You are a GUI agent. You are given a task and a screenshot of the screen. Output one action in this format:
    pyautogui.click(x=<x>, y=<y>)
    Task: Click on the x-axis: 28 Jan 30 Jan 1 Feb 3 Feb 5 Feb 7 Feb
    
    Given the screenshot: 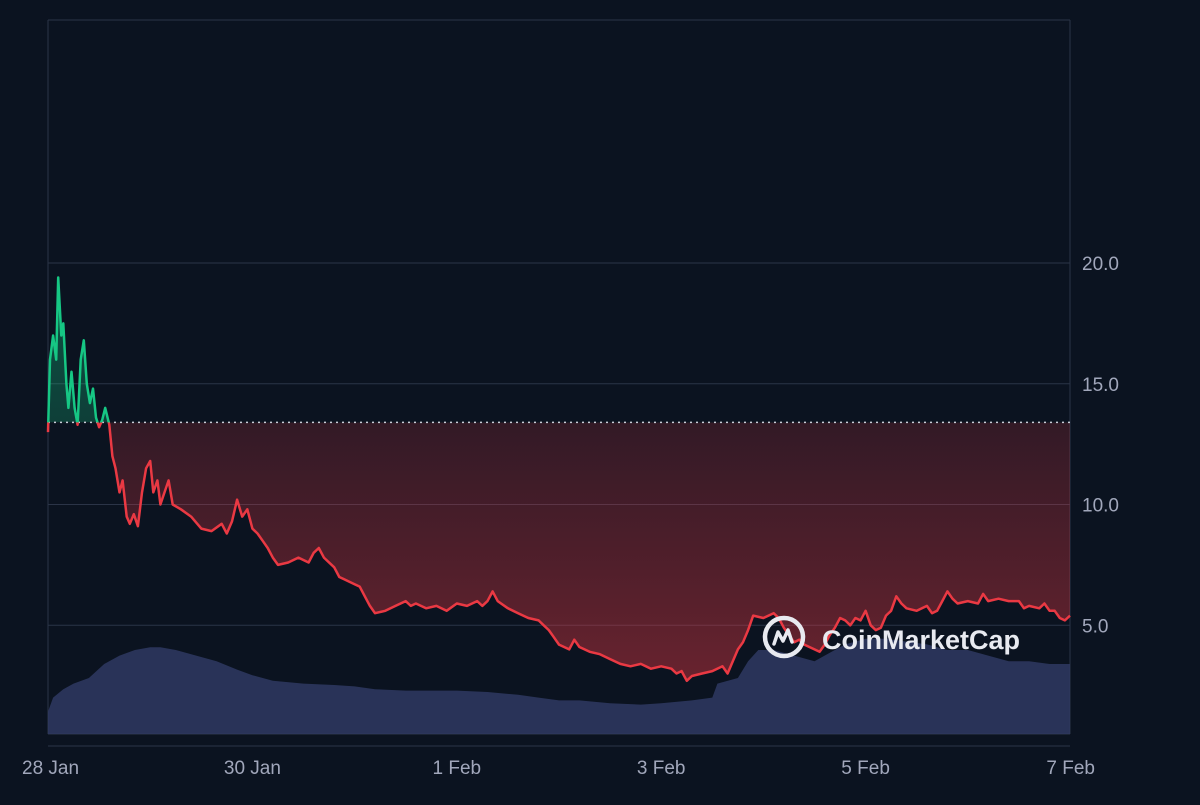 What is the action you would take?
    pyautogui.click(x=558, y=768)
    